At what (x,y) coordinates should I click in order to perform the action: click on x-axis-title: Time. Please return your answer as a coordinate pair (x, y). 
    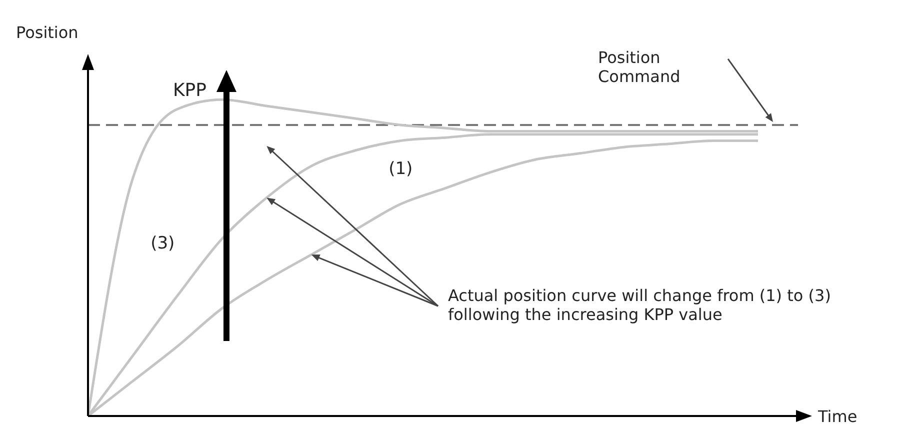
    Looking at the image, I should click on (837, 416).